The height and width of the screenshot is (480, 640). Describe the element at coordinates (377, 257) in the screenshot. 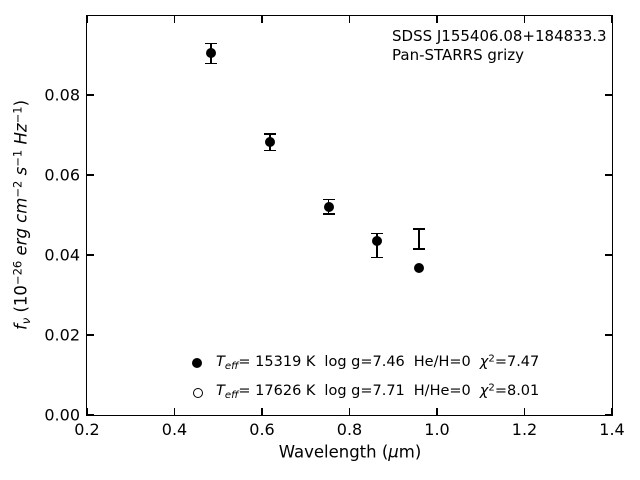

I see `error-bar-cap-bottom-z` at that location.